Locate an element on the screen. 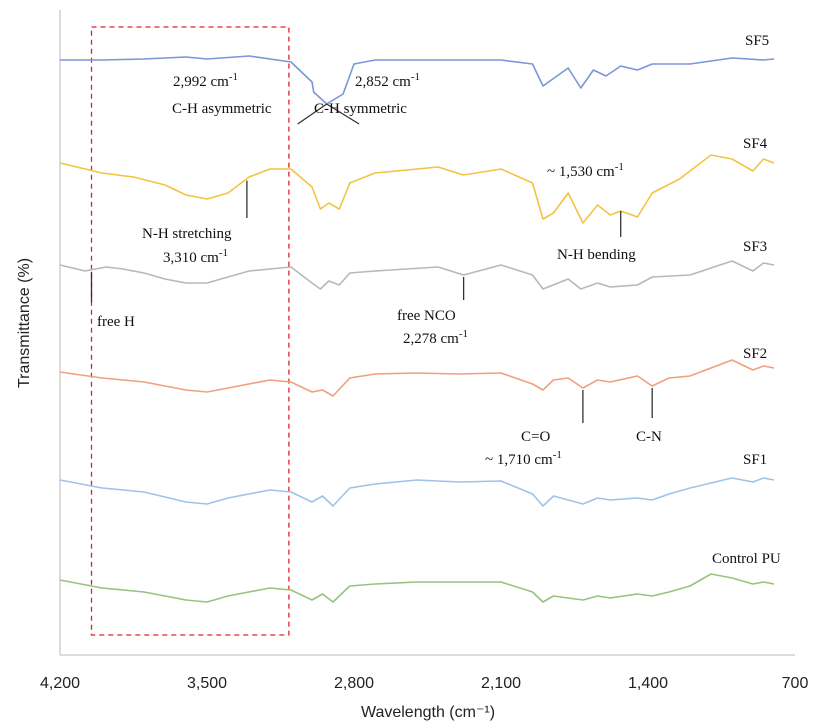 This screenshot has height=727, width=825. annotation-label: ~ 1,530 cm-1 is located at coordinates (585, 170).